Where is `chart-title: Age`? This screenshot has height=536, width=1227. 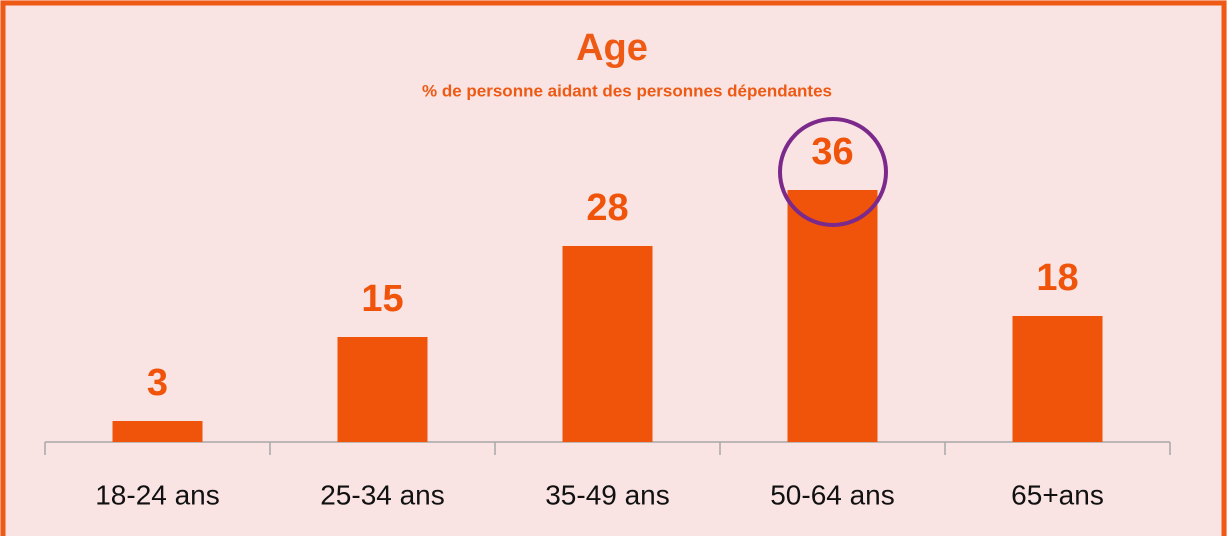
chart-title: Age is located at coordinates (612, 48).